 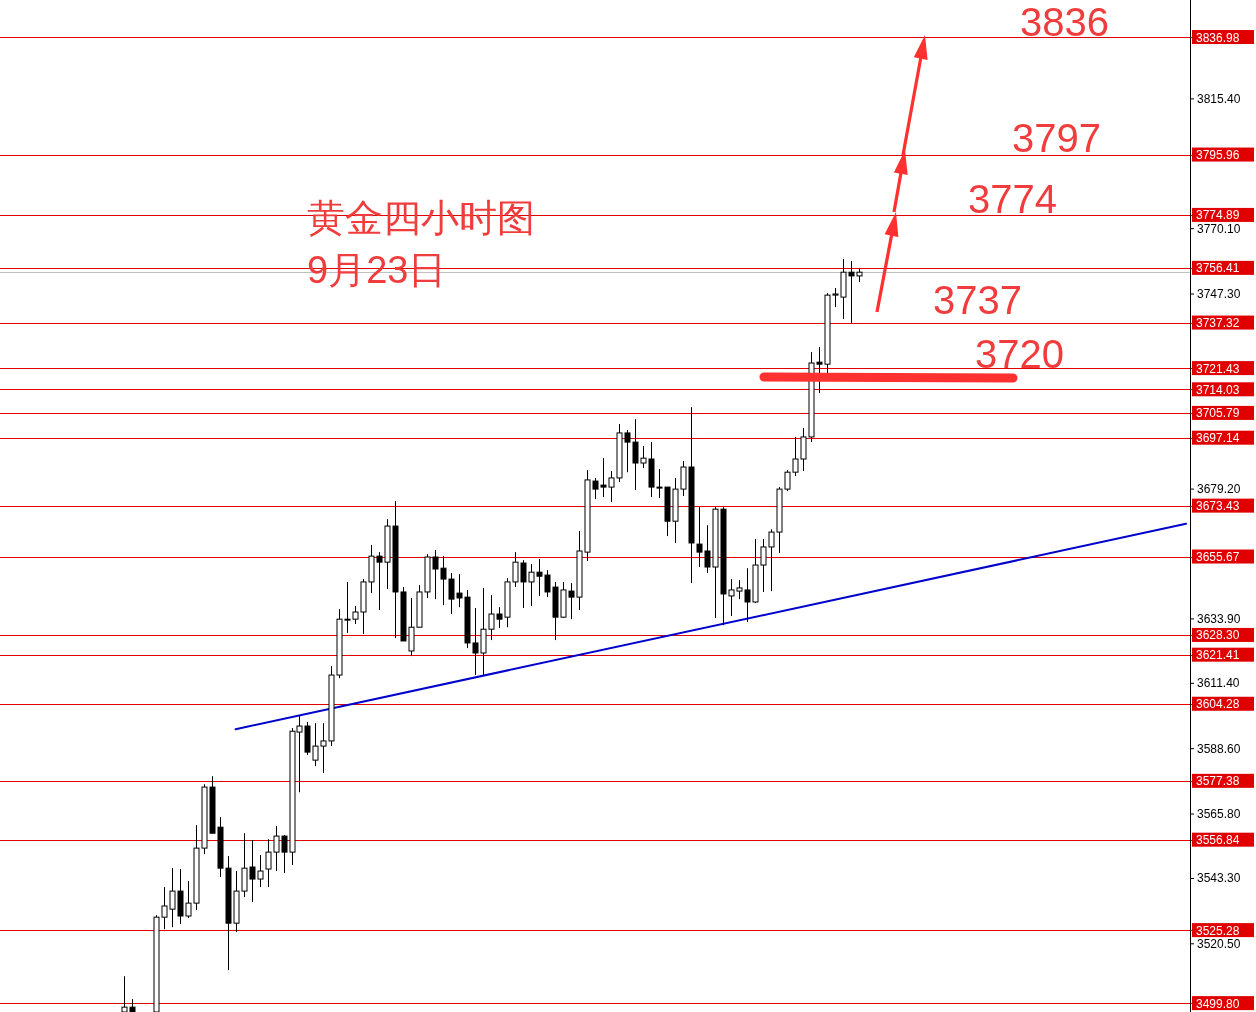 What do you see at coordinates (1012, 199) in the screenshot?
I see `annotation: 3774` at bounding box center [1012, 199].